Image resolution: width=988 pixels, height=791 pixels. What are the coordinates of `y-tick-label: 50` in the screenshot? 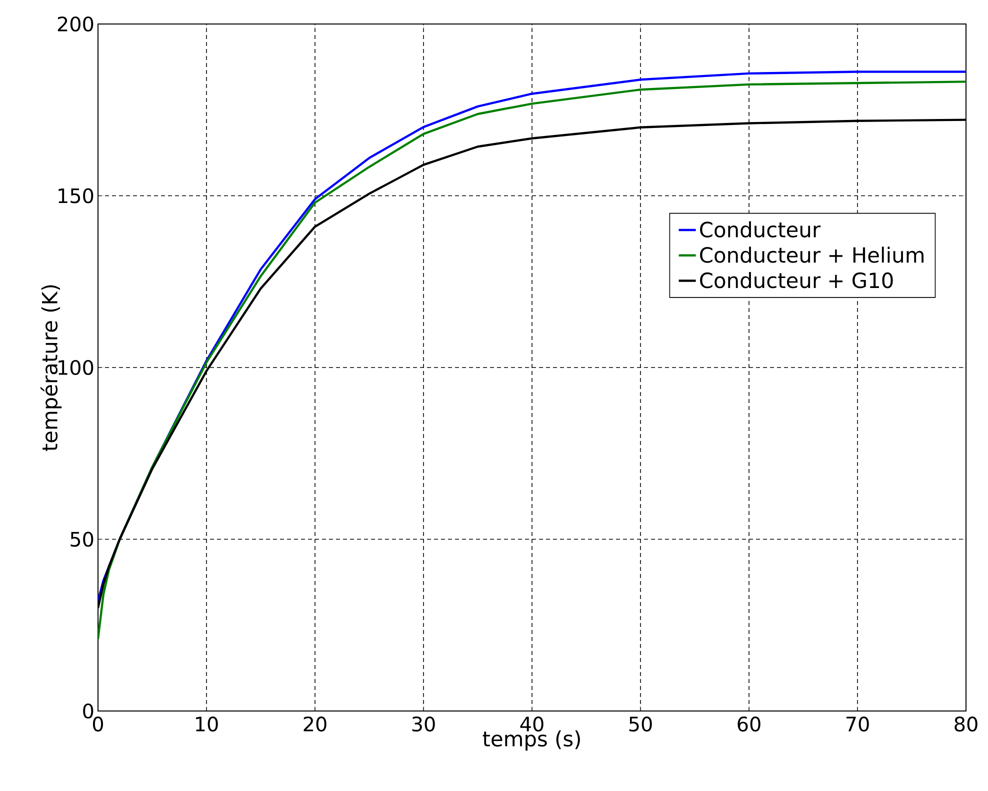 It's located at (82, 539).